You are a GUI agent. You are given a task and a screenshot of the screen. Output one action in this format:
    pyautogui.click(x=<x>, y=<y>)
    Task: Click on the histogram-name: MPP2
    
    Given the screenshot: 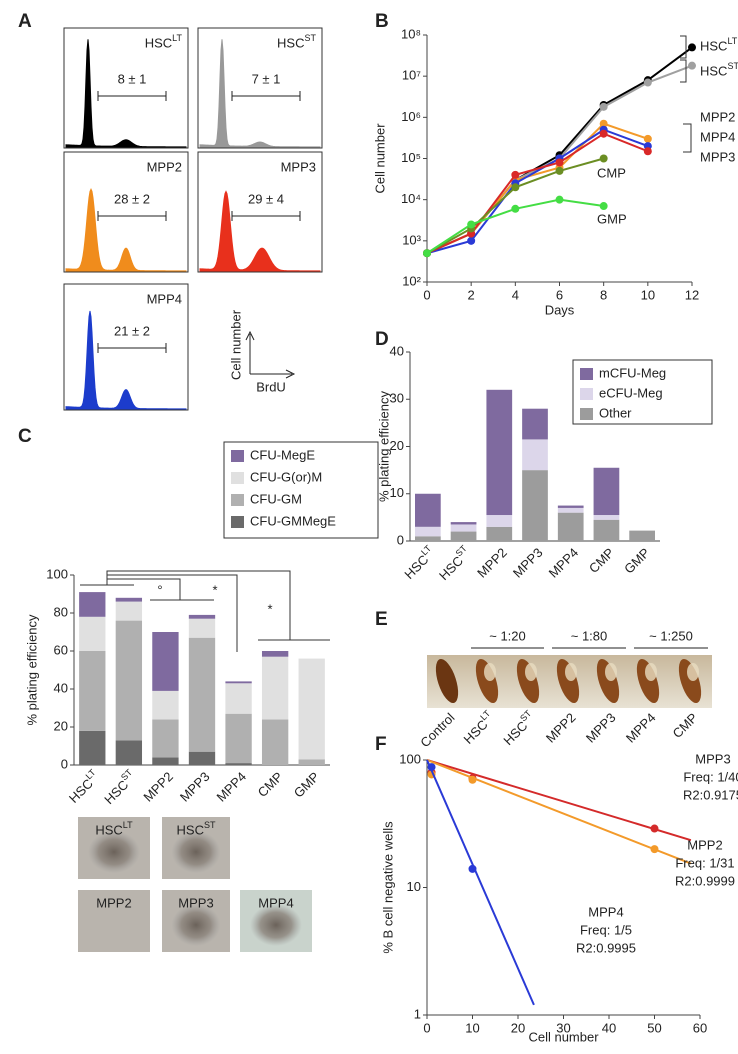 What is the action you would take?
    pyautogui.click(x=164, y=166)
    